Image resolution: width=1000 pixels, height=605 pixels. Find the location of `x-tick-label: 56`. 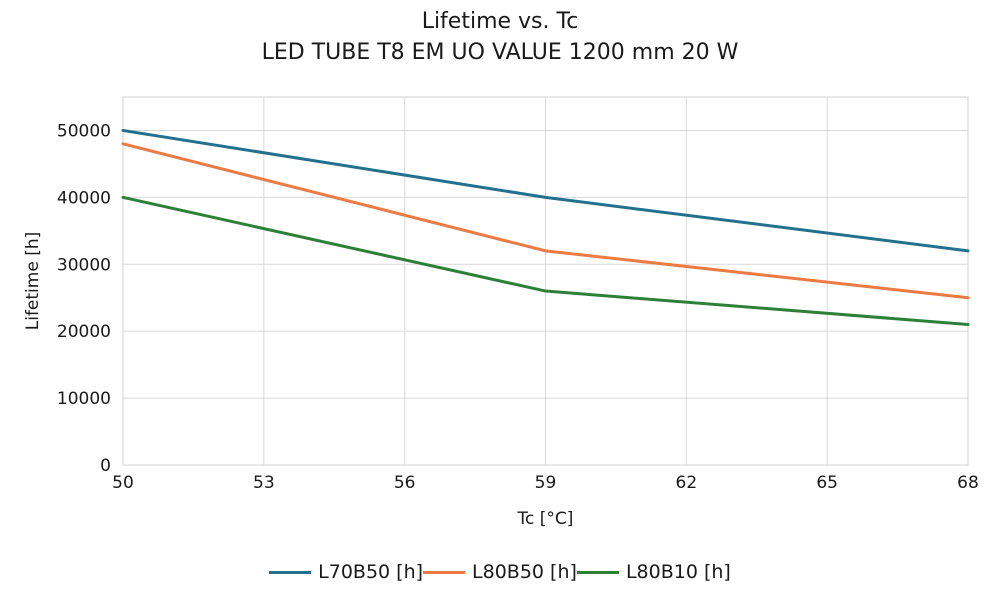

x-tick-label: 56 is located at coordinates (405, 483).